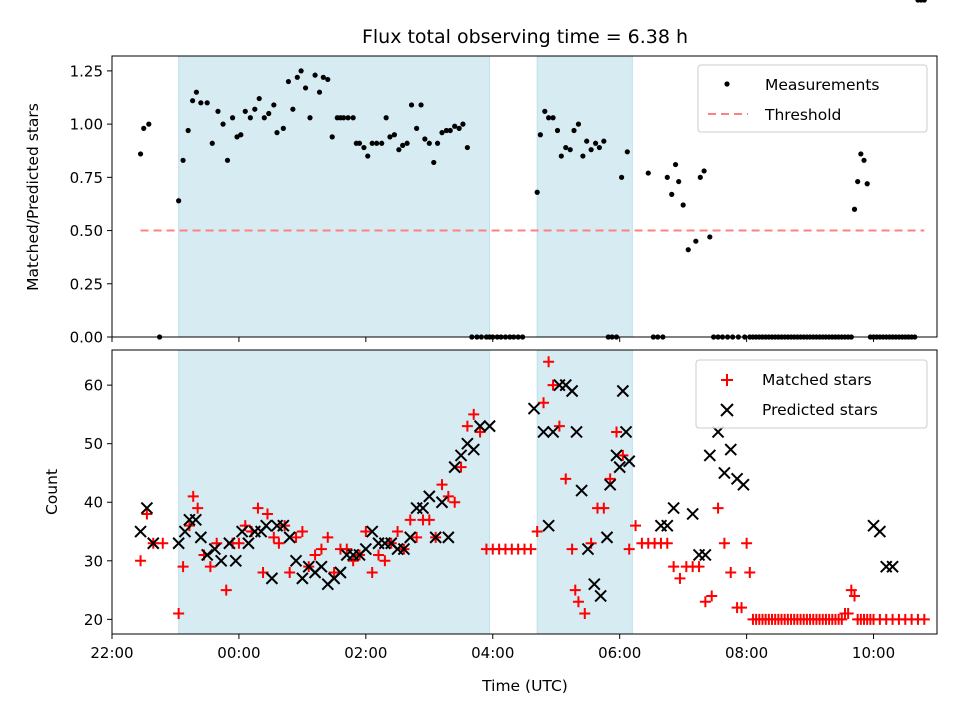 The width and height of the screenshot is (960, 720). What do you see at coordinates (86, 284) in the screenshot?
I see `y-tick-label: 0.25` at bounding box center [86, 284].